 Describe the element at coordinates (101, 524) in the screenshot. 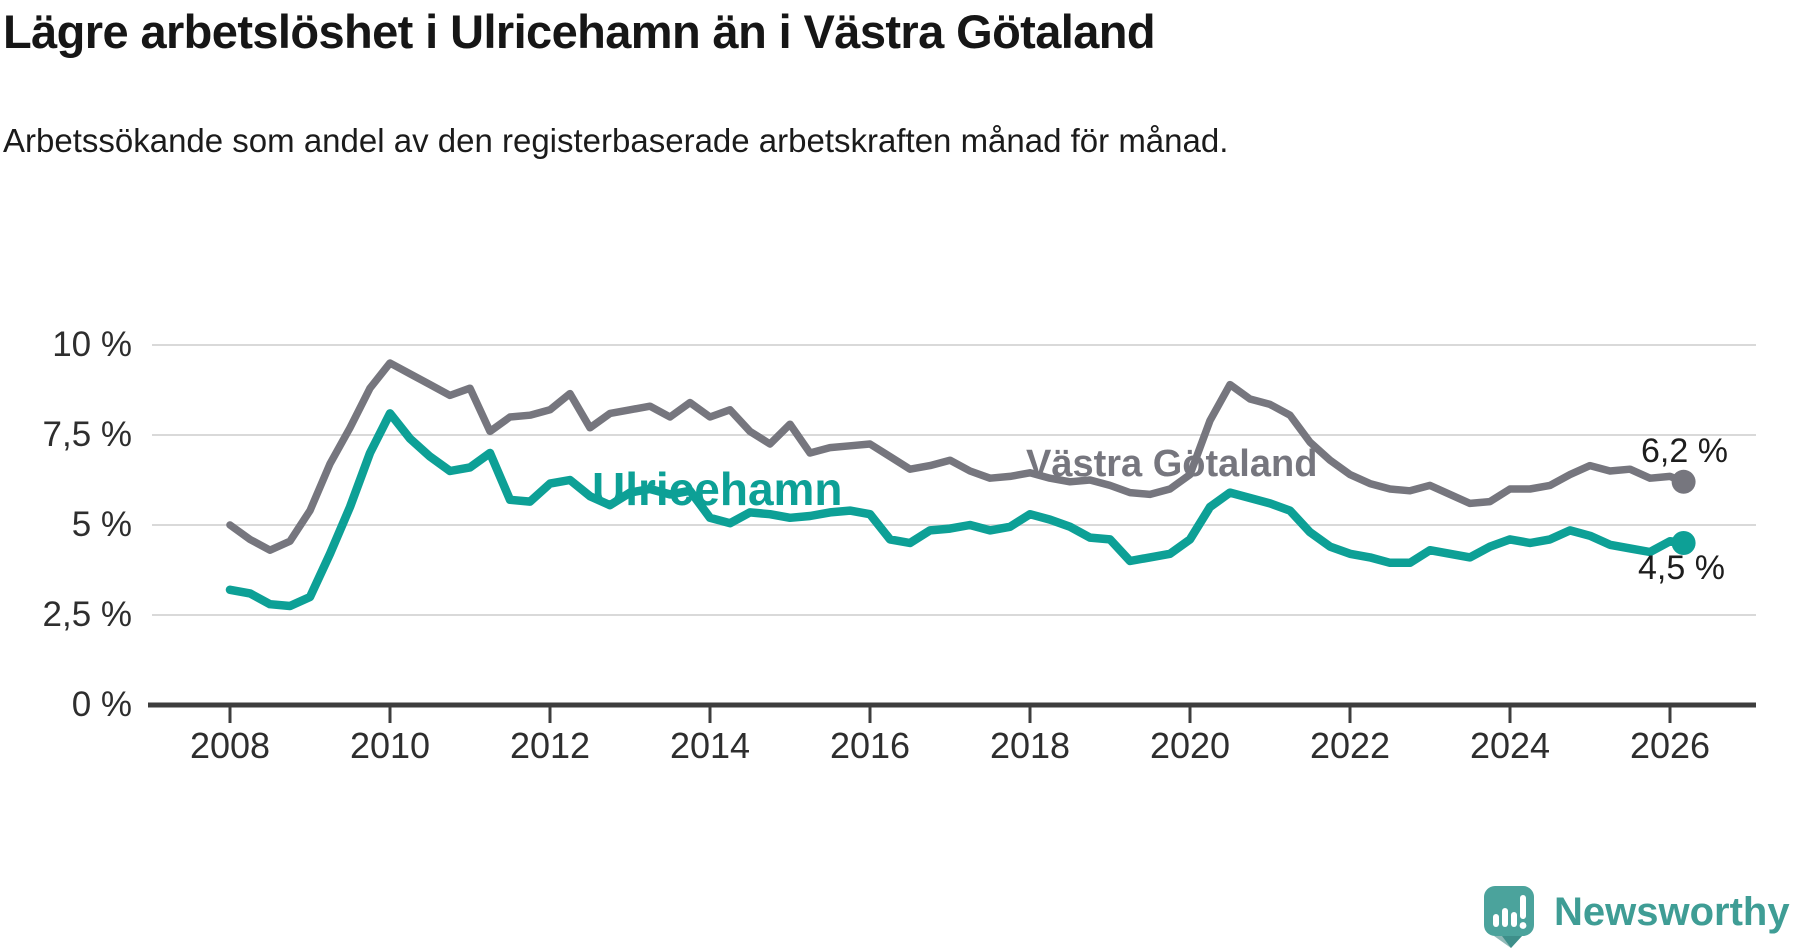

I see `y-tick-label: 5 %` at that location.